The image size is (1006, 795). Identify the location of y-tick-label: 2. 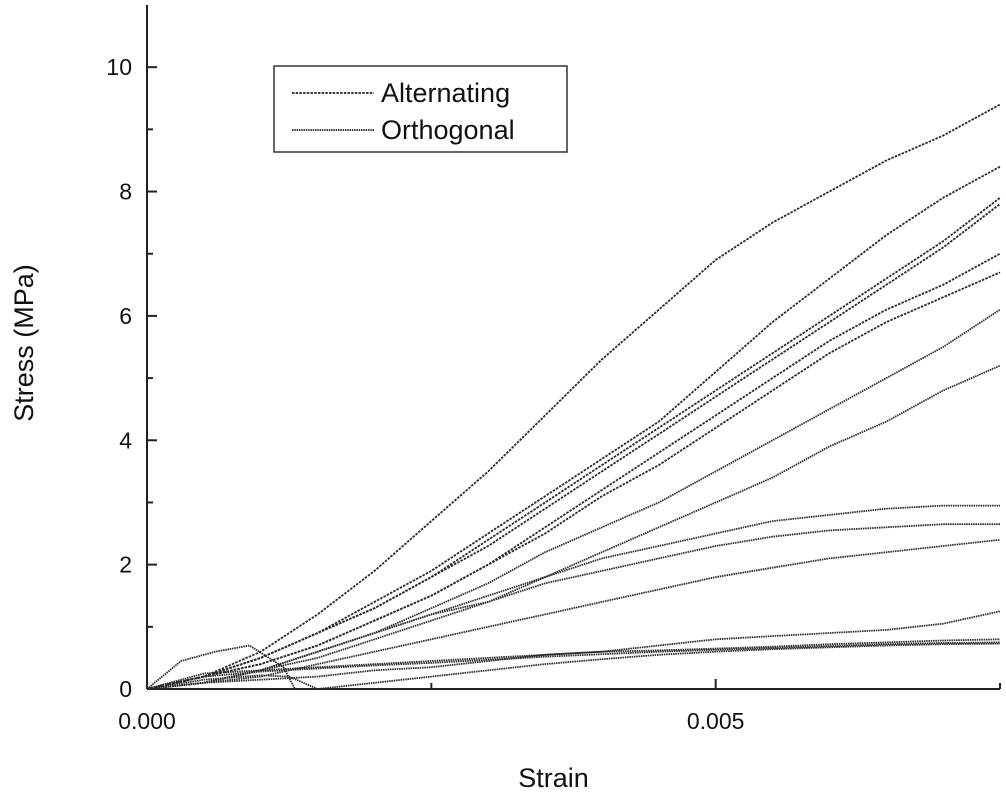
(125, 565).